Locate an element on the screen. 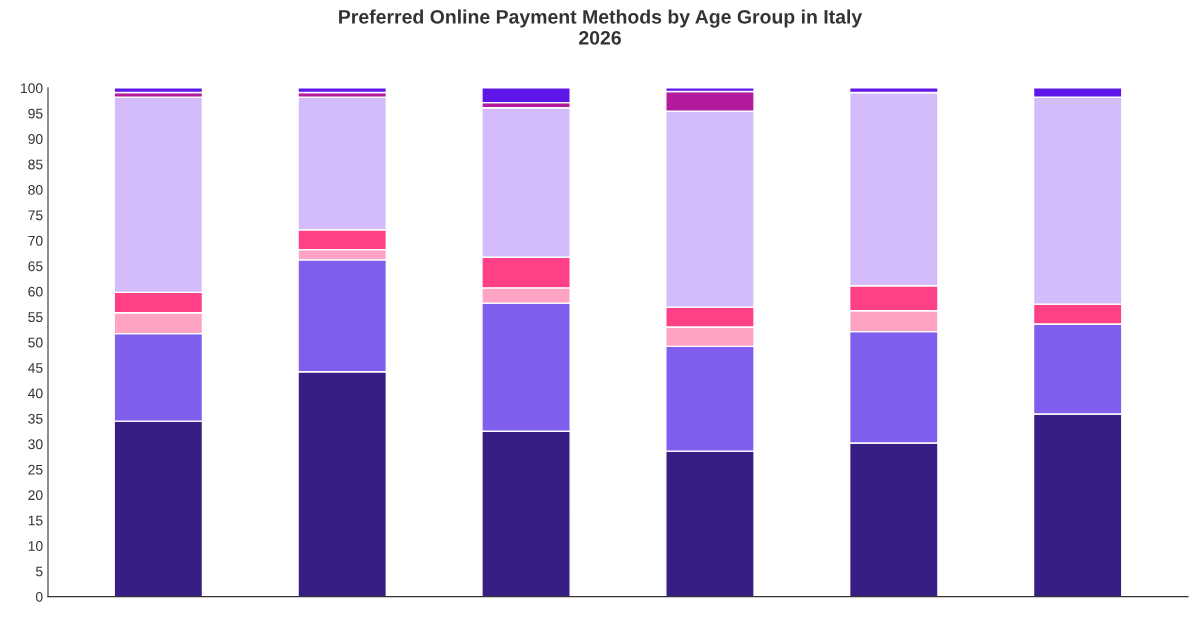  y-tick-label: 55 is located at coordinates (35, 317).